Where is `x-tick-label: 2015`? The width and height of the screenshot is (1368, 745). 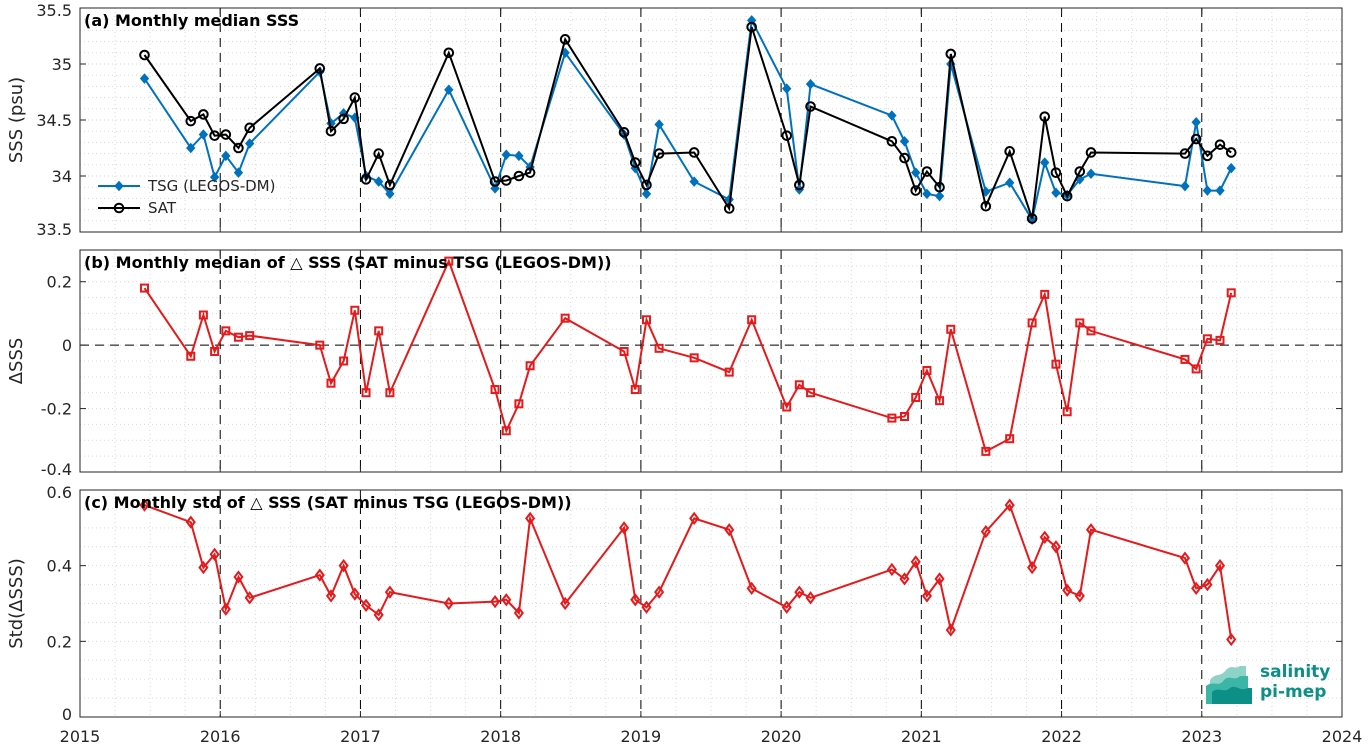
x-tick-label: 2015 is located at coordinates (80, 736).